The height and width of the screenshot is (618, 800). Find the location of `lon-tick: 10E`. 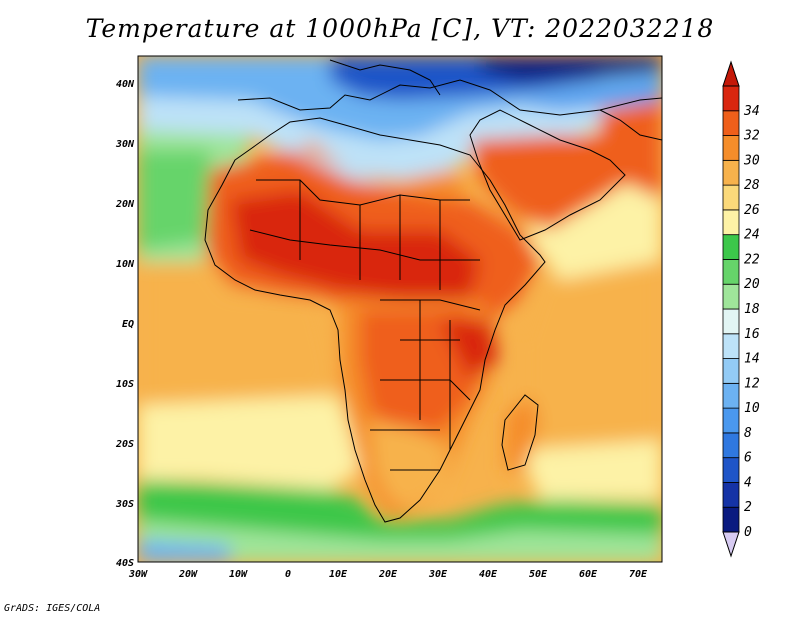

lon-tick: 10E is located at coordinates (338, 574).